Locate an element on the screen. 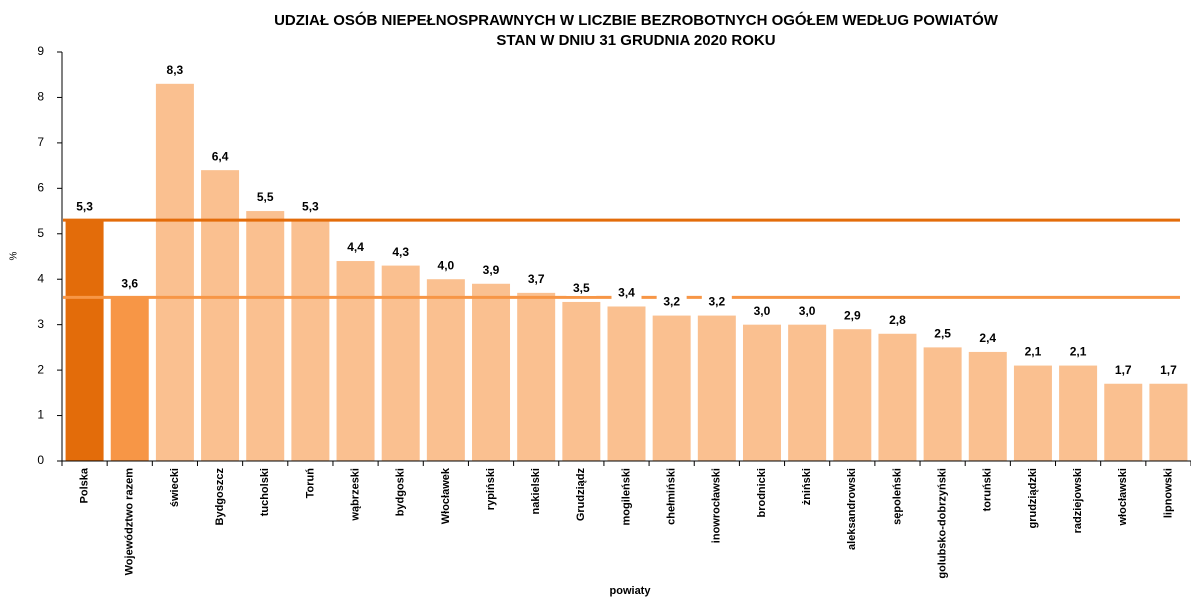 This screenshot has width=1191, height=597. x-tick-label: golubsko-dobrzyński is located at coordinates (943, 523).